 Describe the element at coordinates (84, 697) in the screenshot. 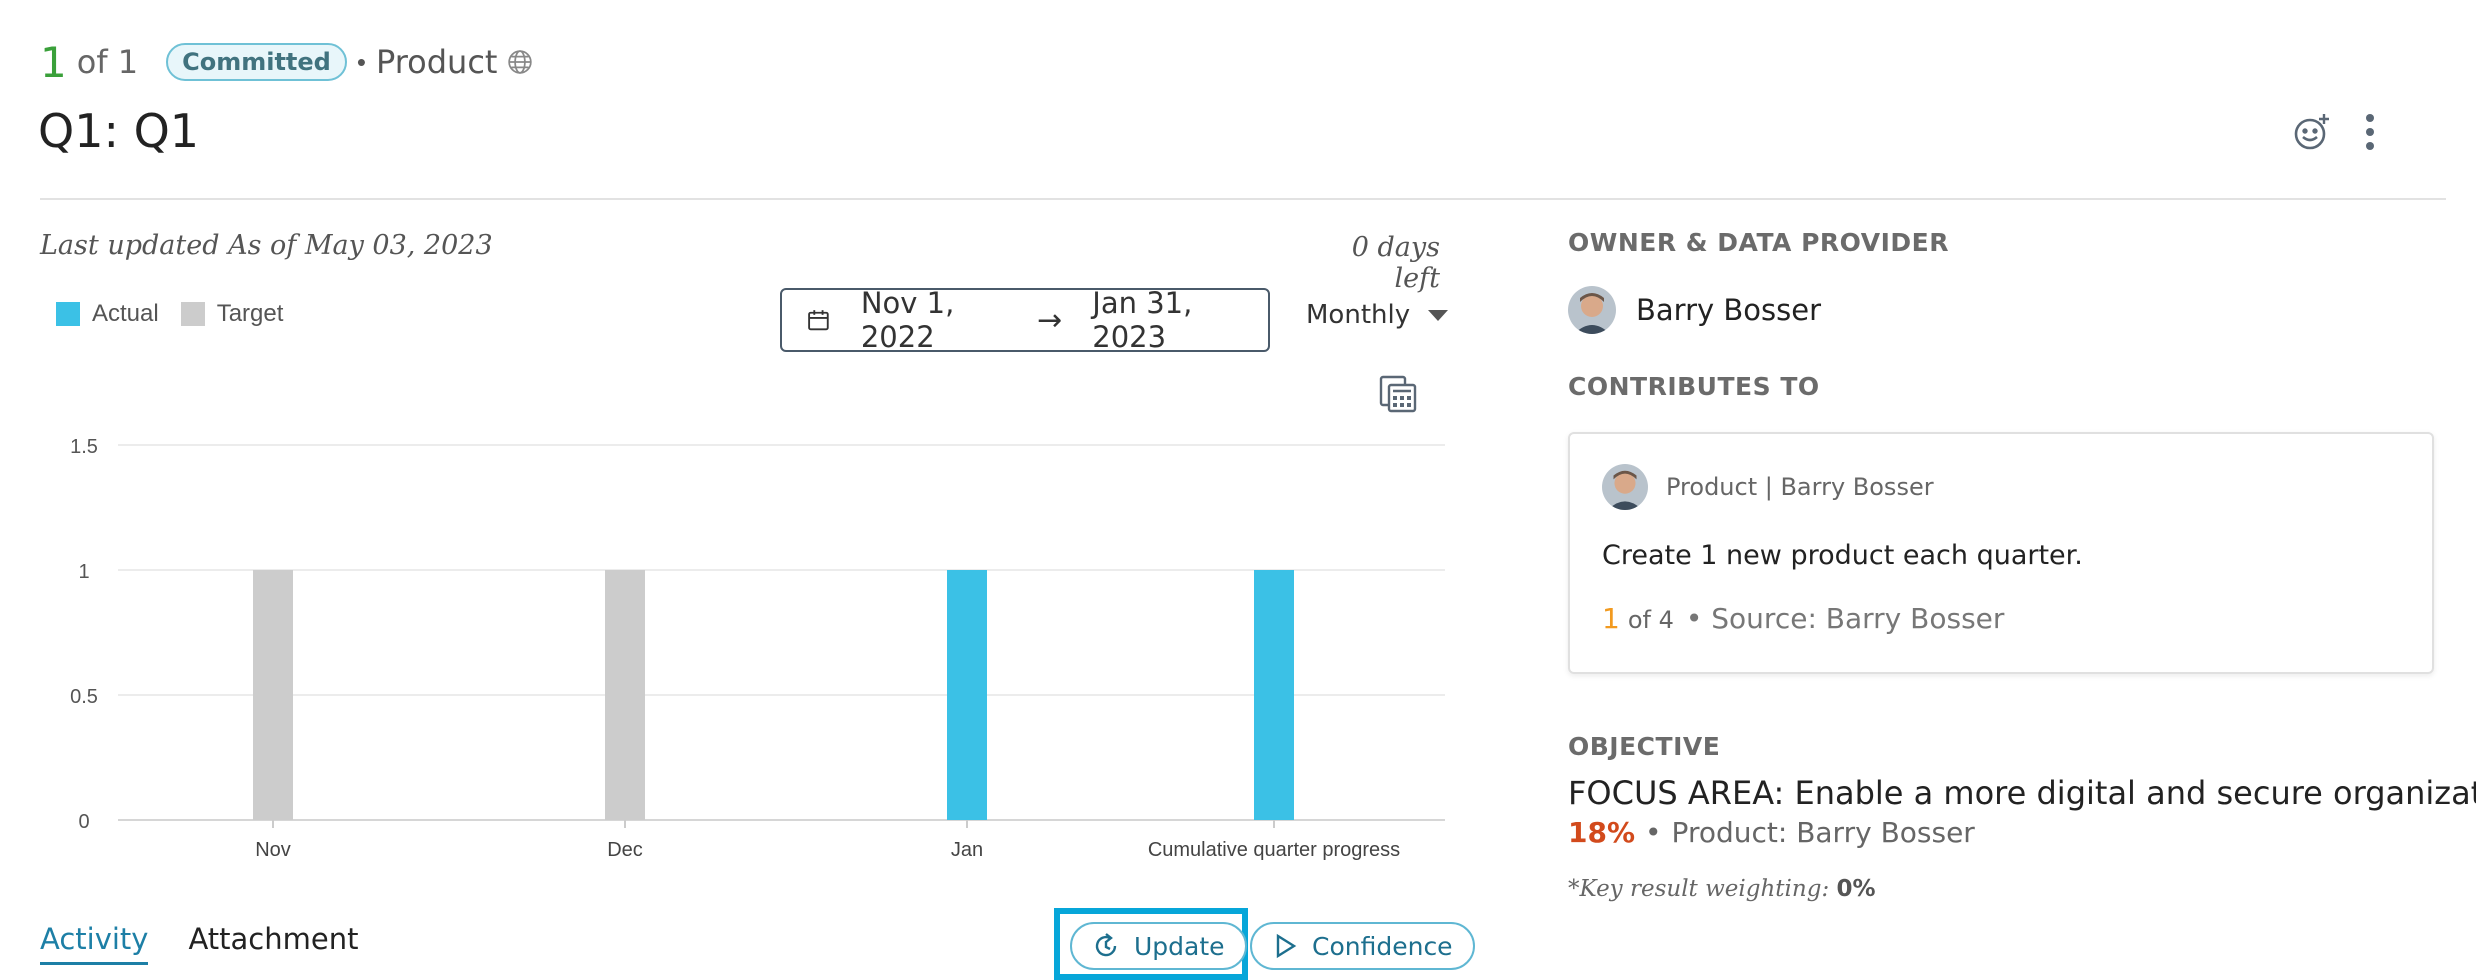

I see `y-tick-label: 0.5` at that location.